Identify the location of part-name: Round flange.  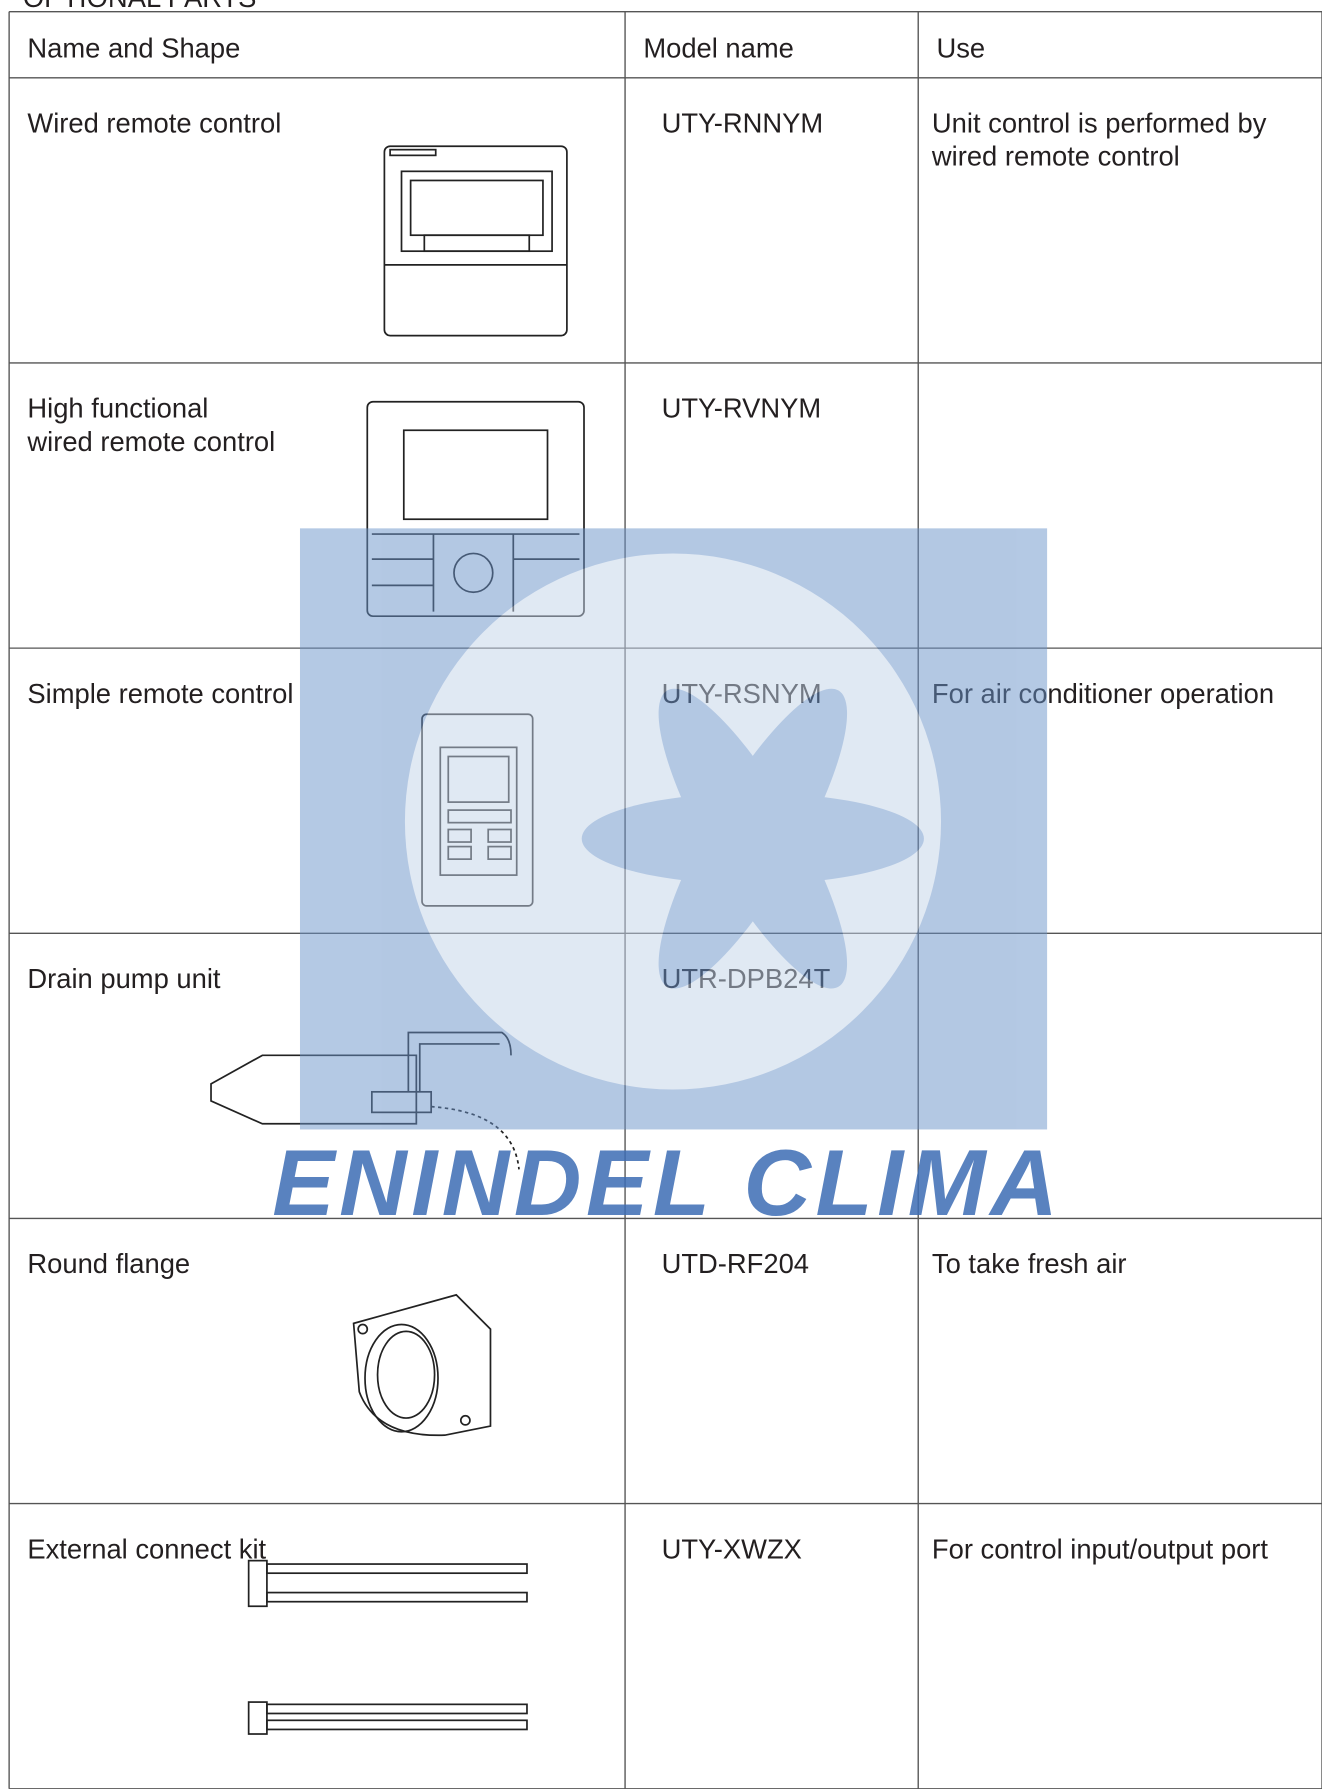
(108, 1263).